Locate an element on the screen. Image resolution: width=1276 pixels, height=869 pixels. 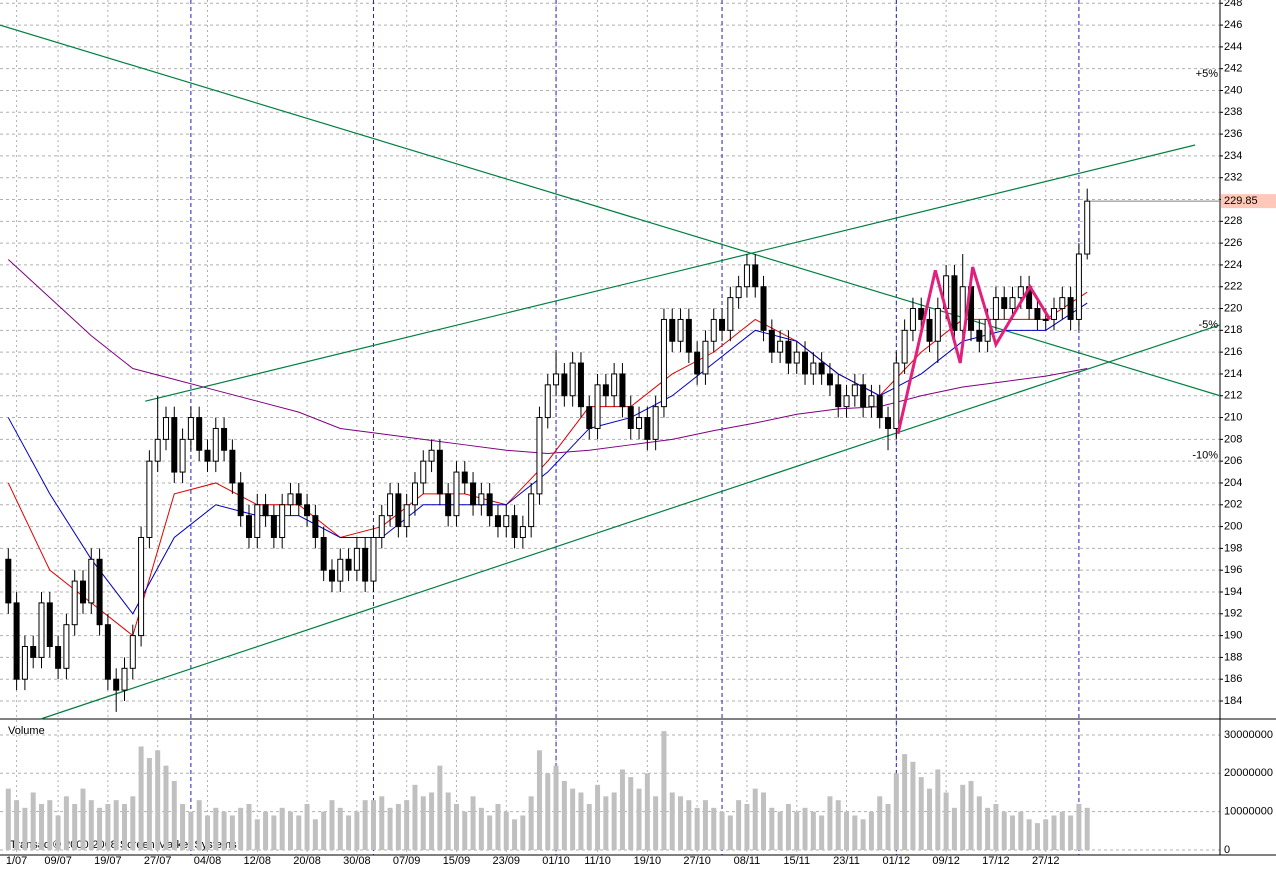
y-tick-label: 192 is located at coordinates (1233, 614).